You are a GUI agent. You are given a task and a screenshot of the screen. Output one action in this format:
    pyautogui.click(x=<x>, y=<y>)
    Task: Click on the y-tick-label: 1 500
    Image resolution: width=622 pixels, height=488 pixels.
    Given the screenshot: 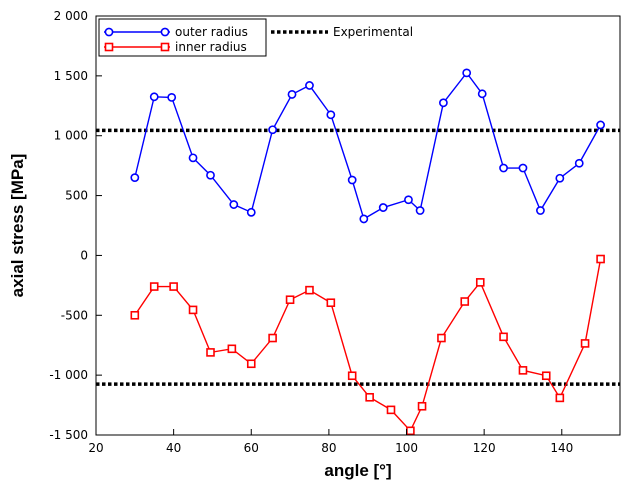 What is the action you would take?
    pyautogui.click(x=71, y=76)
    